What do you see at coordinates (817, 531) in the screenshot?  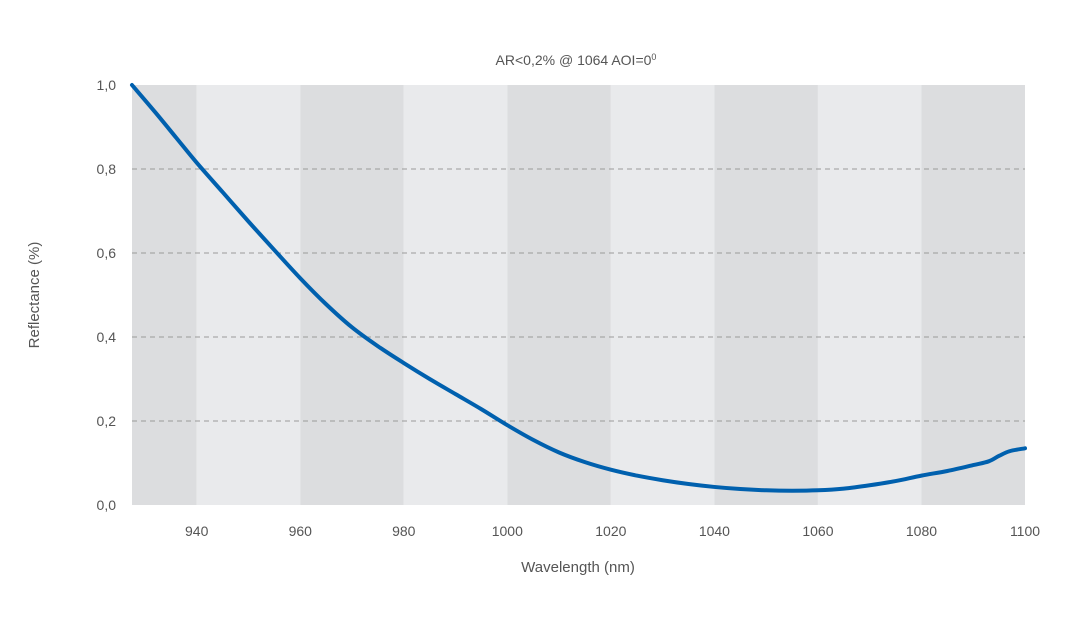 I see `x-tick-label: 1060` at bounding box center [817, 531].